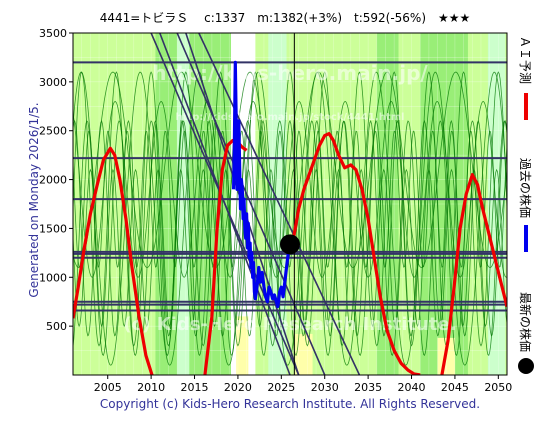 The width and height of the screenshot is (560, 424). I want to click on watermark-text: http://kids-hero.main.jp/stock/4441.html, so click(290, 117).